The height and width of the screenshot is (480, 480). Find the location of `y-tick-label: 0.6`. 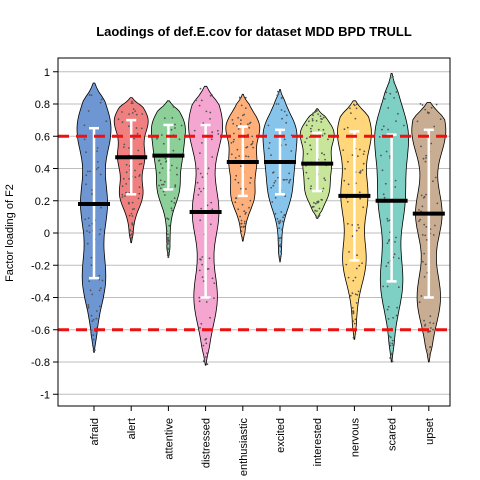

y-tick-label: 0.6 is located at coordinates (42, 137).